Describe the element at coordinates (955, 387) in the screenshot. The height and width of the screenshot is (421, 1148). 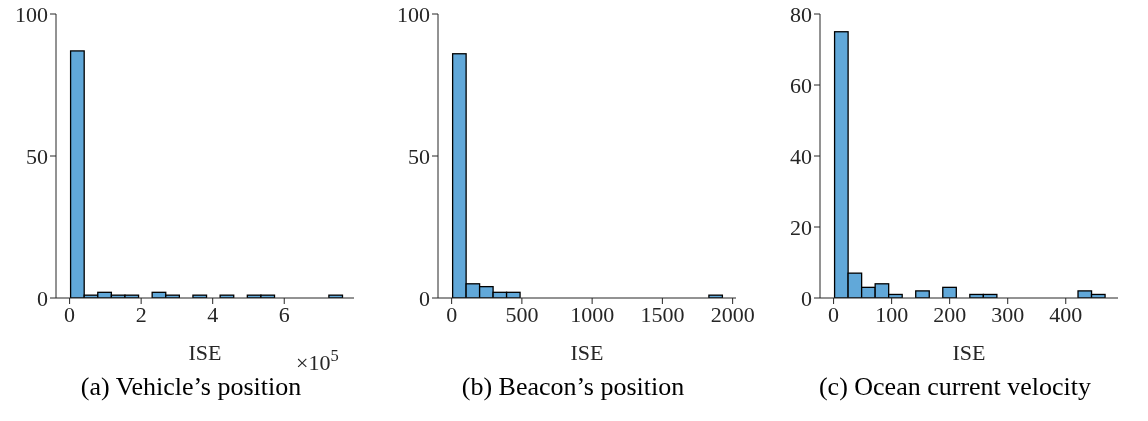
I see `text: (c) Ocean current velocity` at that location.